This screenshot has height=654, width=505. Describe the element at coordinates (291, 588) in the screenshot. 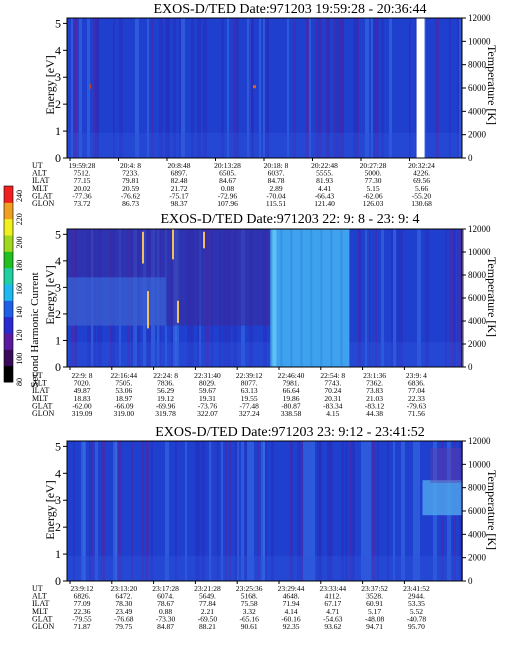

I see `x-tick-label: 23:29:44` at that location.